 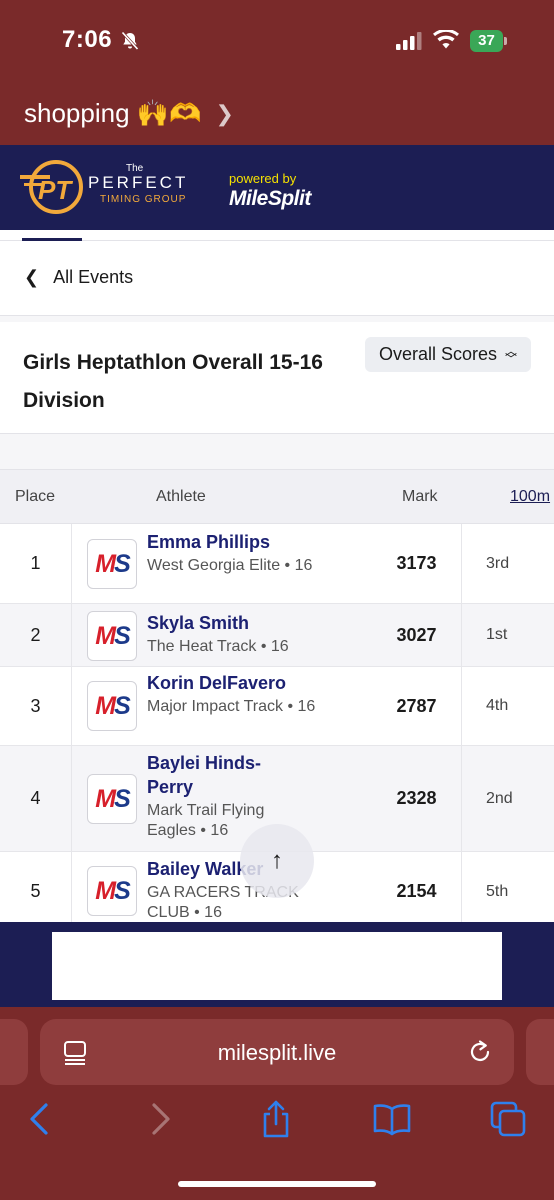 I want to click on row-mark: 3027, so click(x=417, y=635).